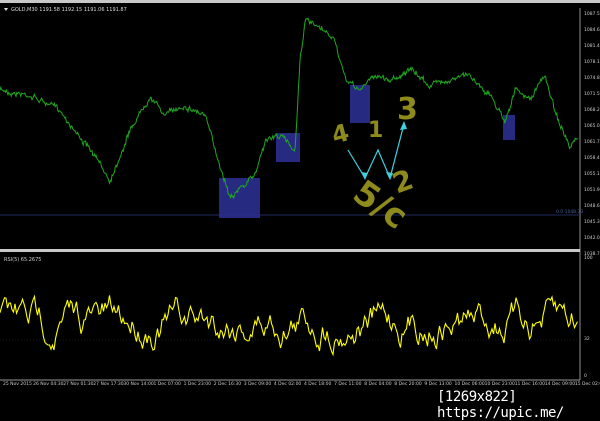 Image resolution: width=600 pixels, height=421 pixels. I want to click on time-axis-label: 1 Dec 23:00, so click(197, 384).